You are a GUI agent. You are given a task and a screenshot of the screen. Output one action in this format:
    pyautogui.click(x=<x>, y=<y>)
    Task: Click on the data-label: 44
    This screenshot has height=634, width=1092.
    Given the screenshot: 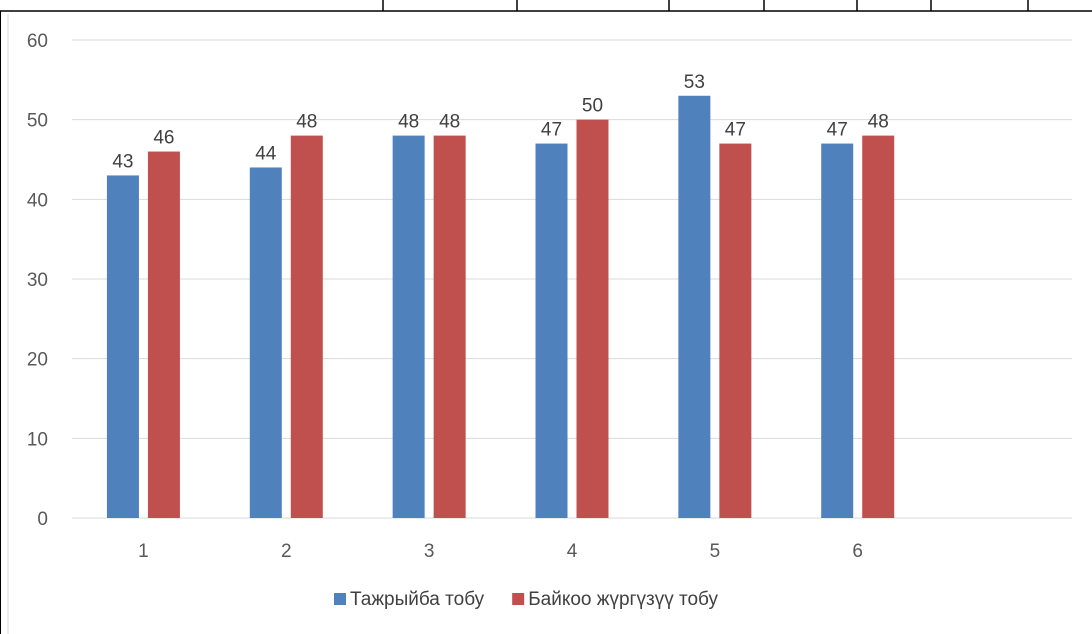 What is the action you would take?
    pyautogui.click(x=266, y=153)
    